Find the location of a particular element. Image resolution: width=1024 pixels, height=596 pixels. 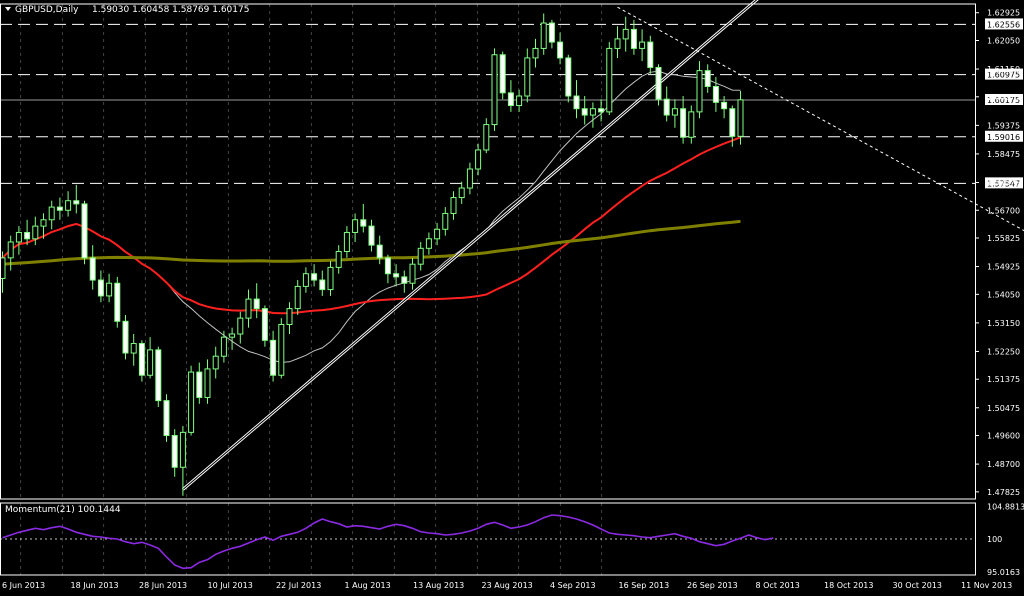

date-tick-label: 1 Aug 2013 is located at coordinates (368, 585).